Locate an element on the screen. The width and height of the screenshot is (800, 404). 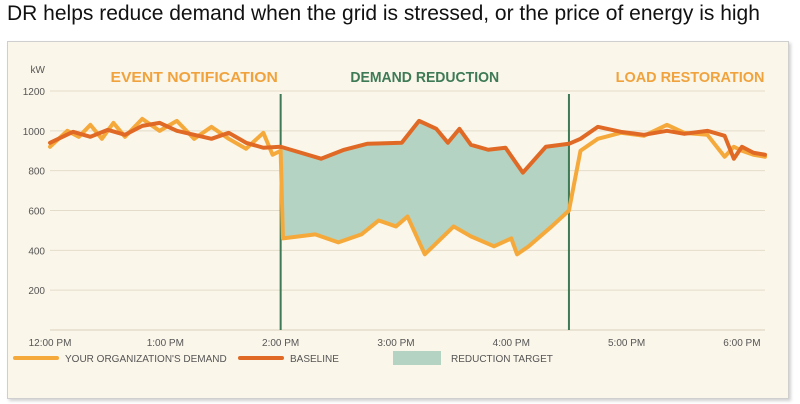
x-tick-label: 1:00 PM is located at coordinates (165, 343).